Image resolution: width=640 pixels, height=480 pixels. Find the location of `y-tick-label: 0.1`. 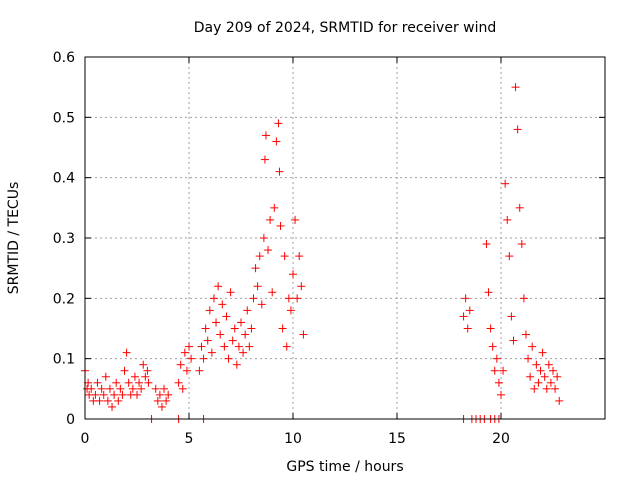

y-tick-label: 0.1 is located at coordinates (64, 360).